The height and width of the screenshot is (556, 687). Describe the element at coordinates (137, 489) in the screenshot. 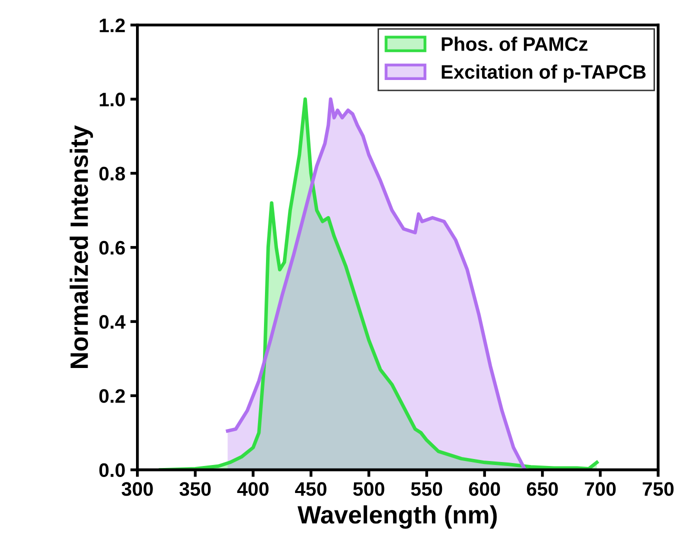

I see `x-tick-label: 300` at that location.